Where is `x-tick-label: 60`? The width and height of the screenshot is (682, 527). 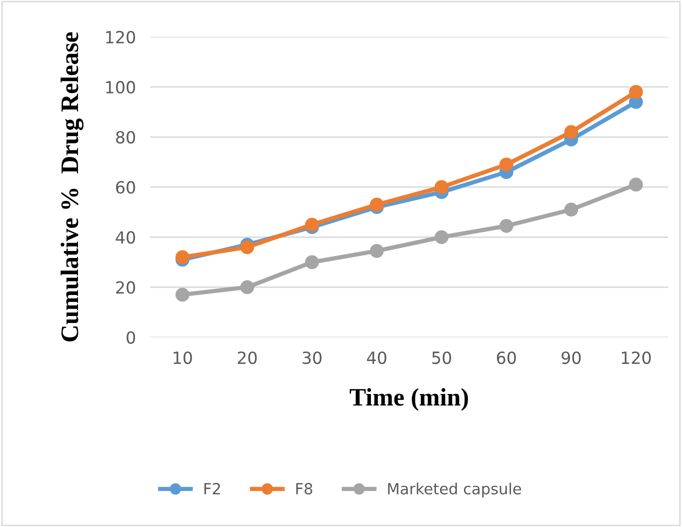 x-tick-label: 60 is located at coordinates (506, 357).